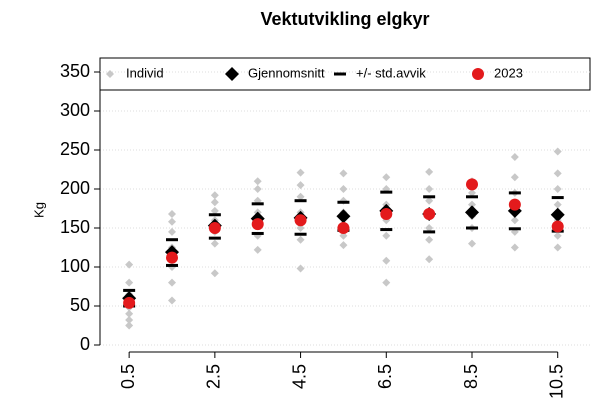 The width and height of the screenshot is (598, 414). Describe the element at coordinates (38, 210) in the screenshot. I see `y-axis-label: Kg` at that location.